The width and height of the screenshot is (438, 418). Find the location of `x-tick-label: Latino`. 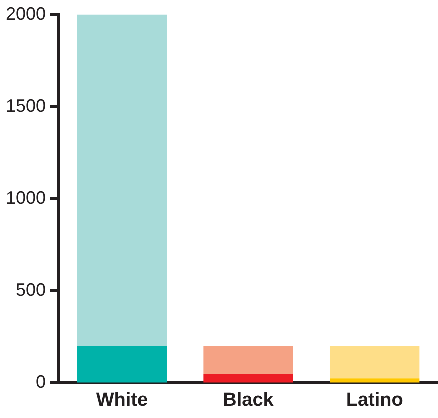

x-tick-label: Latino is located at coordinates (375, 400).